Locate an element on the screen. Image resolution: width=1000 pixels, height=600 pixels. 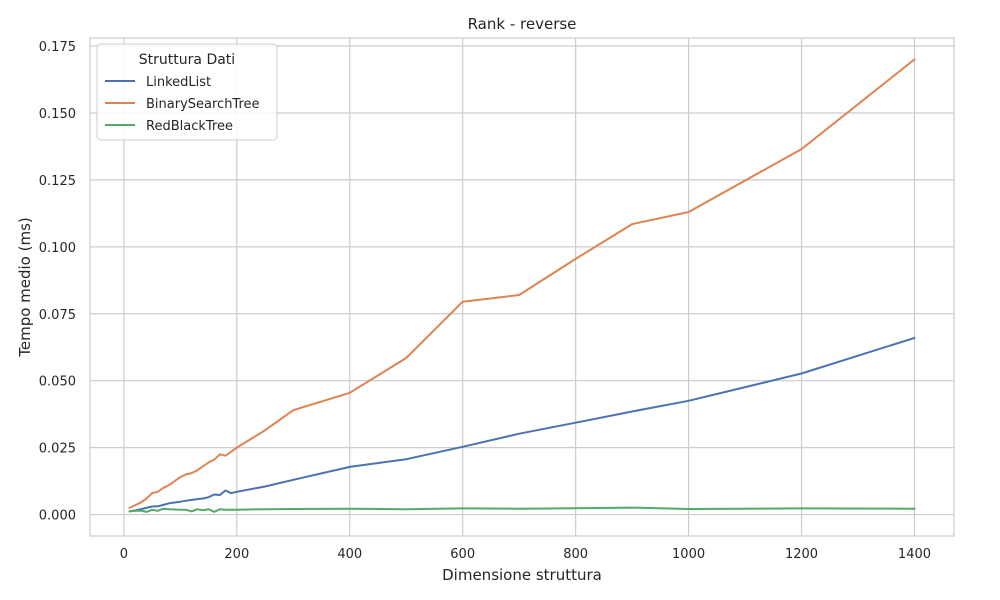
legend-label: LinkedList is located at coordinates (178, 82).